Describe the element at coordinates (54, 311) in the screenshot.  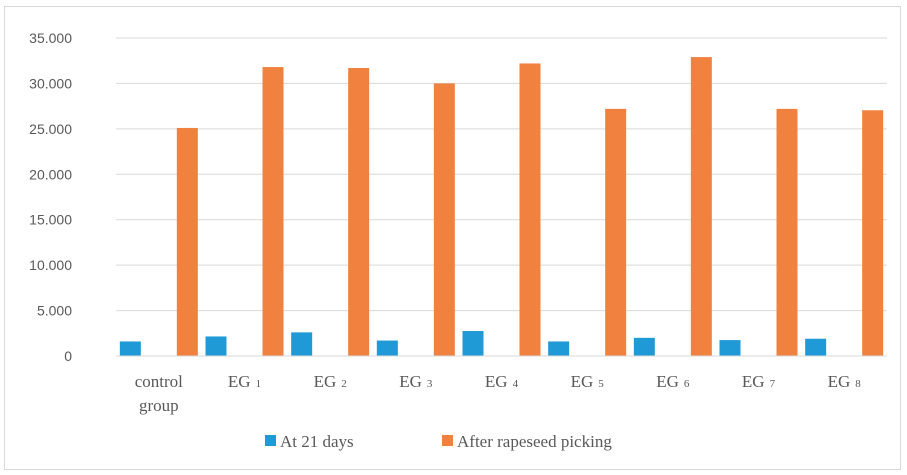
I see `y-tick-label: 5.000` at that location.